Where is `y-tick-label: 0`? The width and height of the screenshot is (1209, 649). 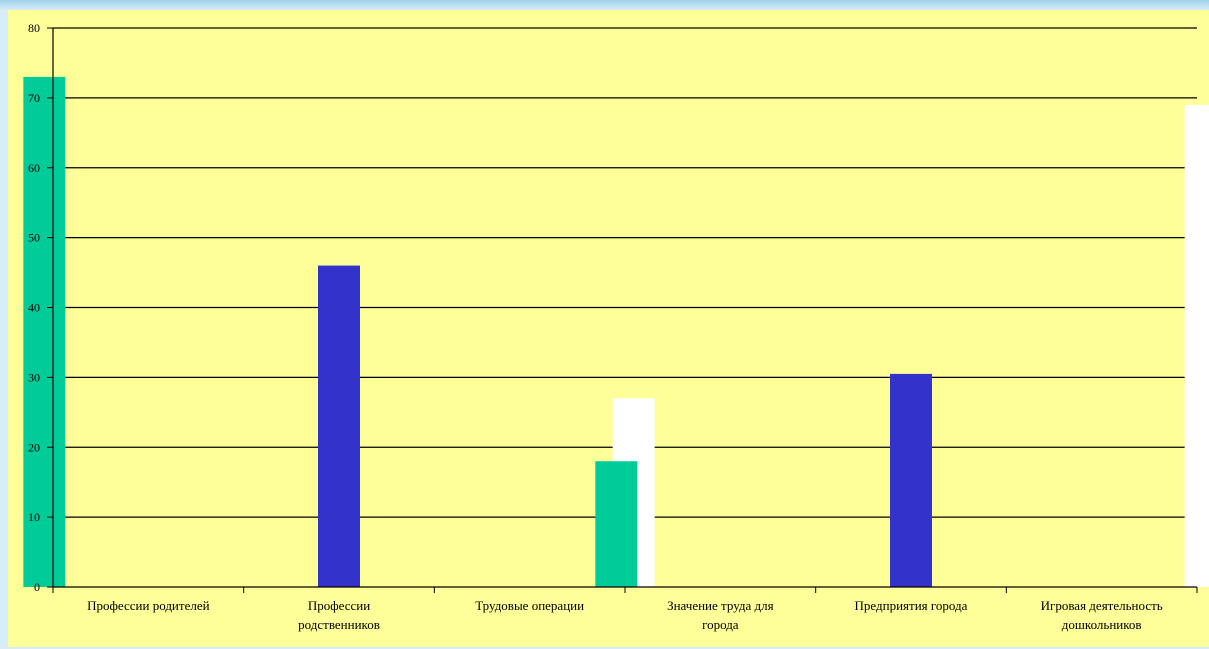
y-tick-label: 0 is located at coordinates (37, 587).